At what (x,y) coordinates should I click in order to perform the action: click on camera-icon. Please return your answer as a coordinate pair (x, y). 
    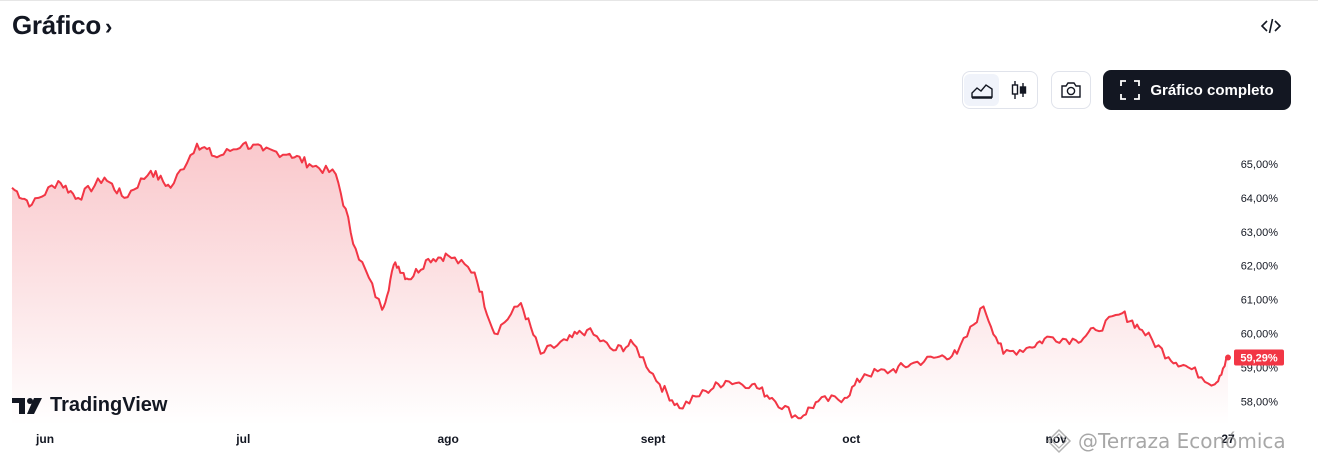
    Looking at the image, I should click on (1071, 90).